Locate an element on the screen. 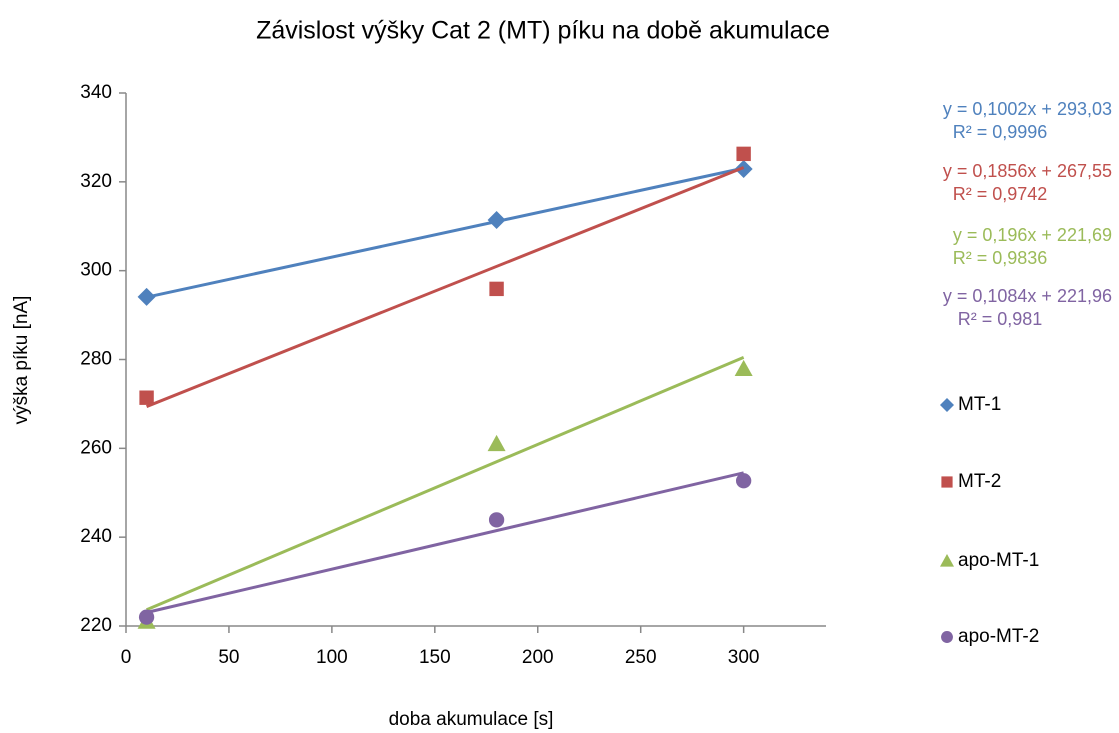  legend-label: MT-2 is located at coordinates (979, 481).